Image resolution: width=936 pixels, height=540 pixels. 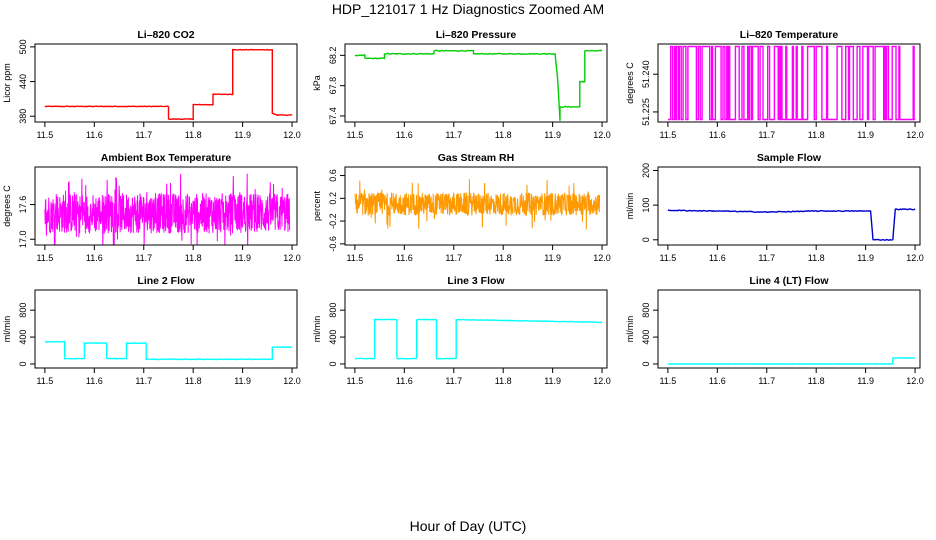 What do you see at coordinates (789, 35) in the screenshot?
I see `panel-title: Li–820 Temperature` at bounding box center [789, 35].